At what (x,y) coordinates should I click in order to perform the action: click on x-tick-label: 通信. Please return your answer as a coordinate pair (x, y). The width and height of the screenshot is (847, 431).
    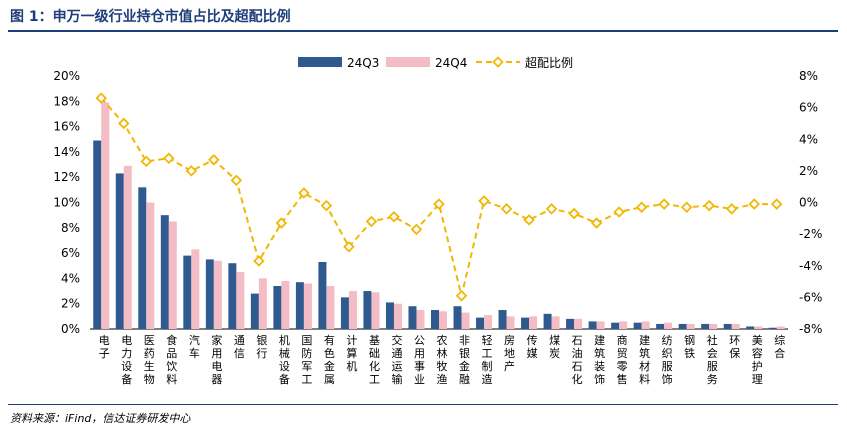
    Looking at the image, I should click on (239, 347).